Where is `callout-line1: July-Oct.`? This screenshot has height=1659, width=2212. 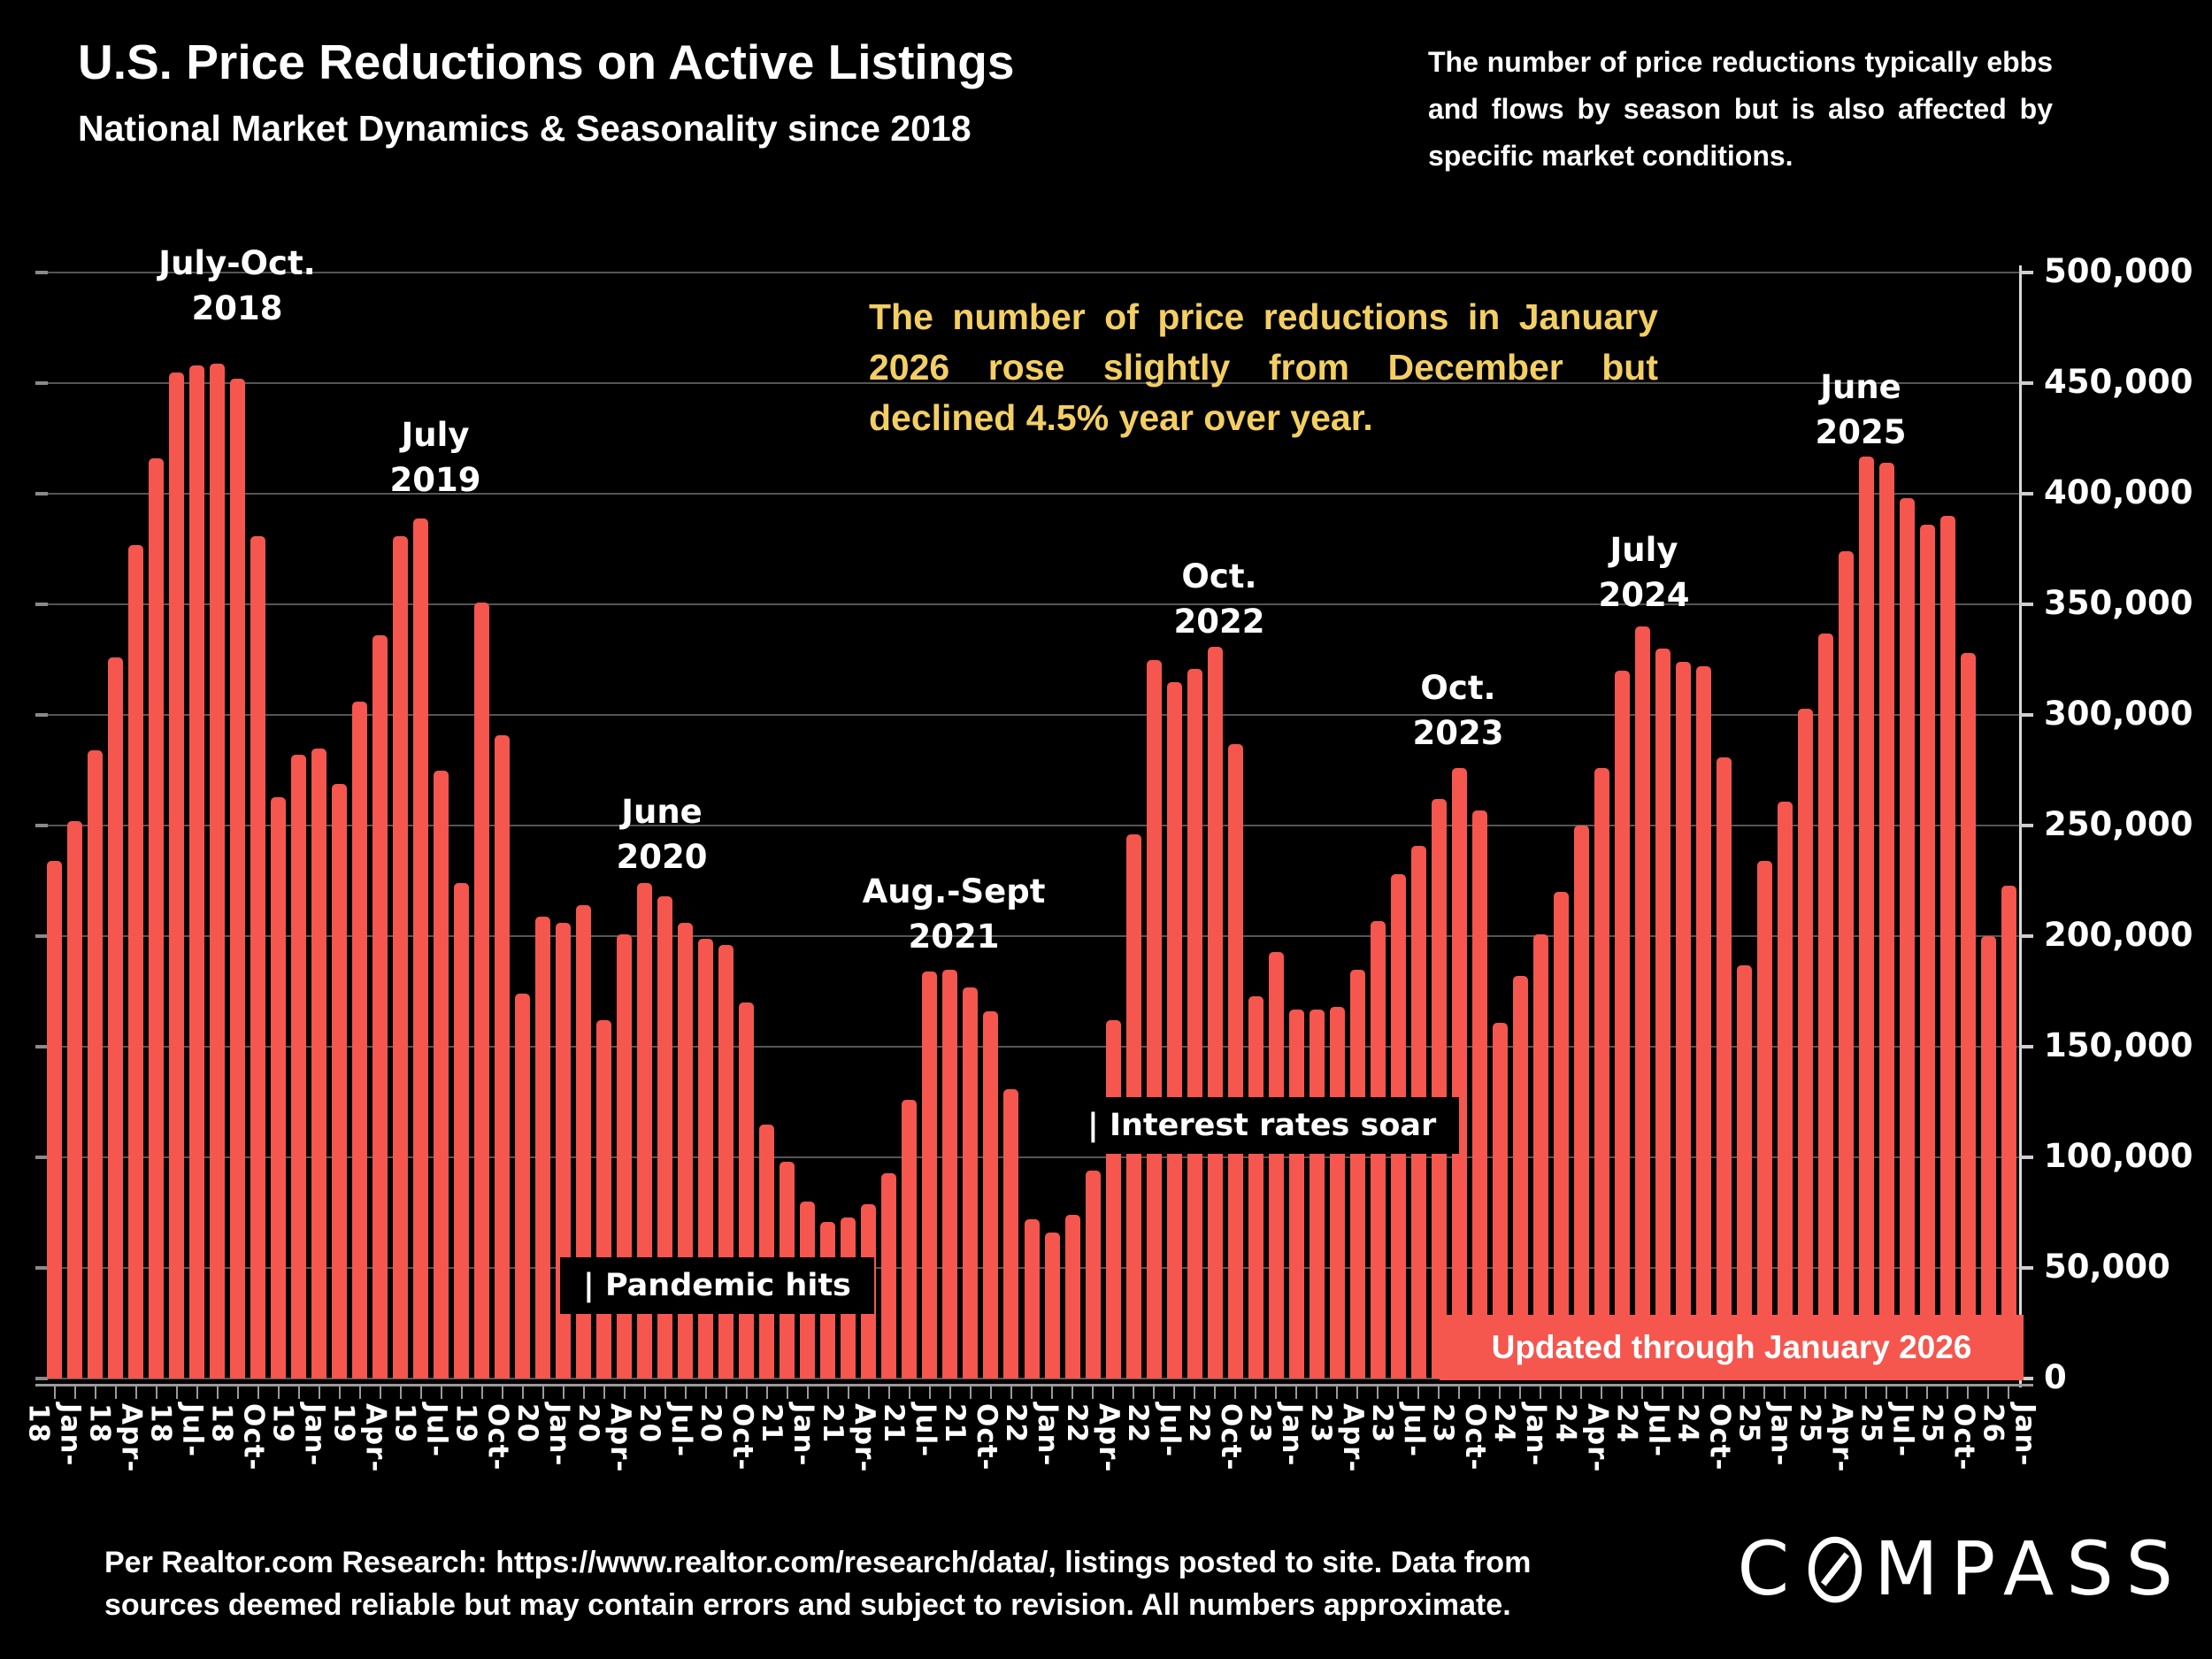 callout-line1: July-Oct. is located at coordinates (237, 263).